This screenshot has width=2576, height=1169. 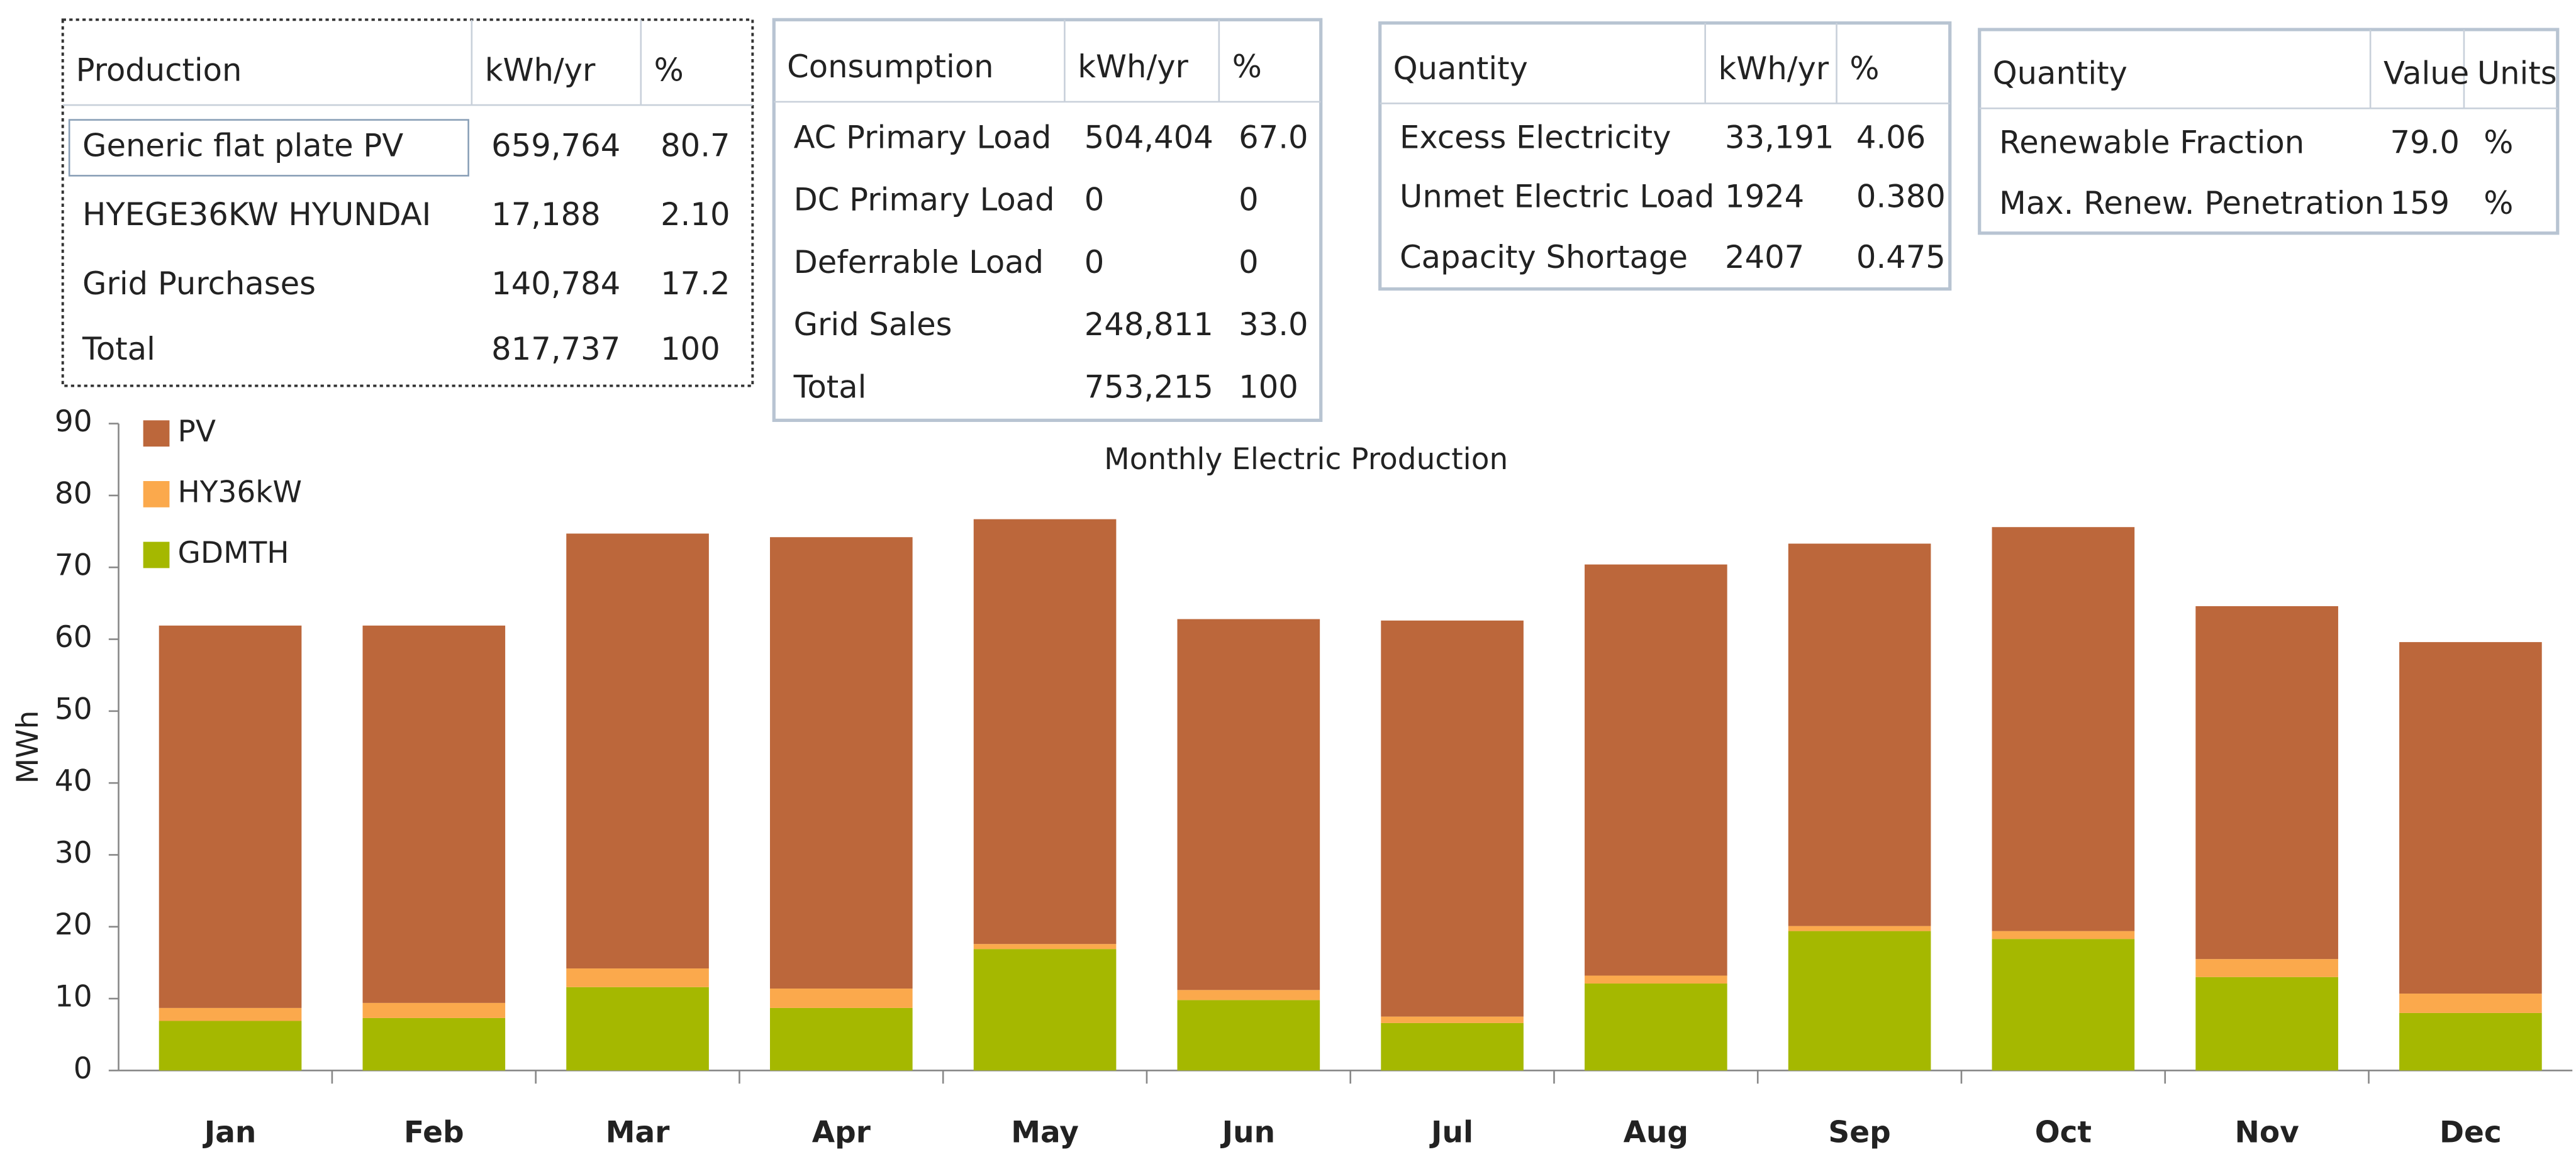 I want to click on y-tick-label: 40, so click(x=73, y=781).